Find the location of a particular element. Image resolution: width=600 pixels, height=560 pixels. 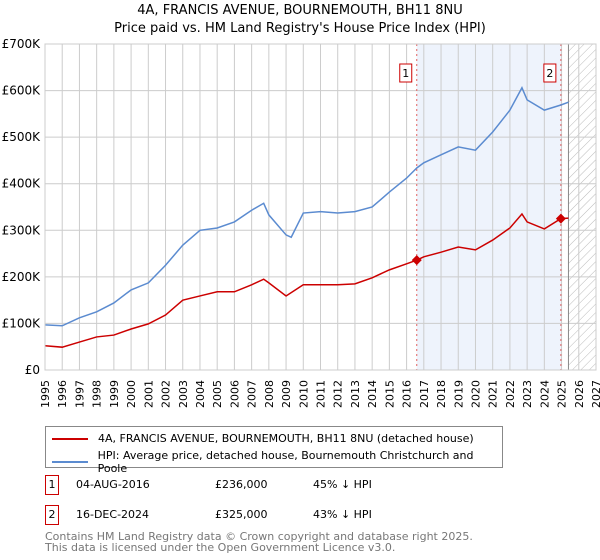

x-tick-label: 1995 is located at coordinates (45, 394).